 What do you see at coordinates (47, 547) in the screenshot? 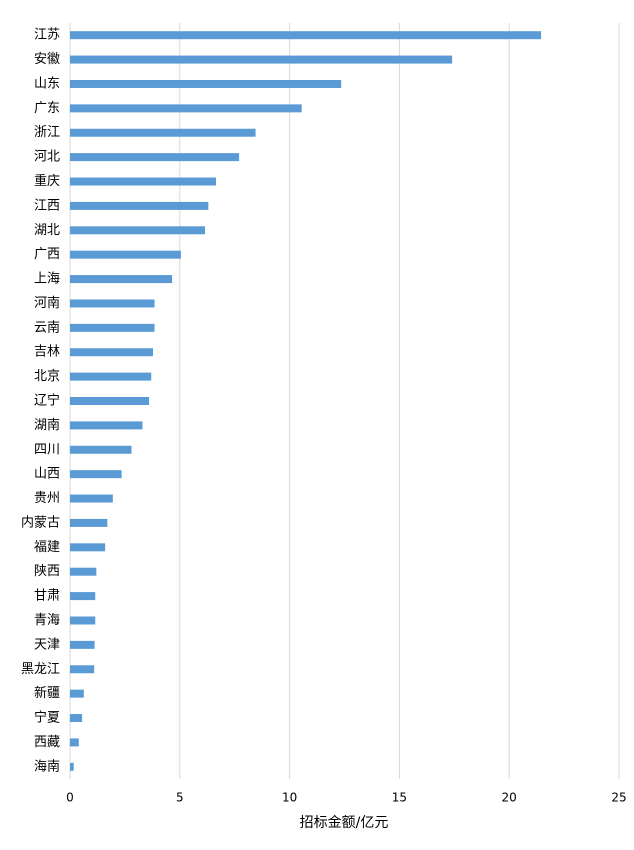
I see `y-tick-label: 福建` at bounding box center [47, 547].